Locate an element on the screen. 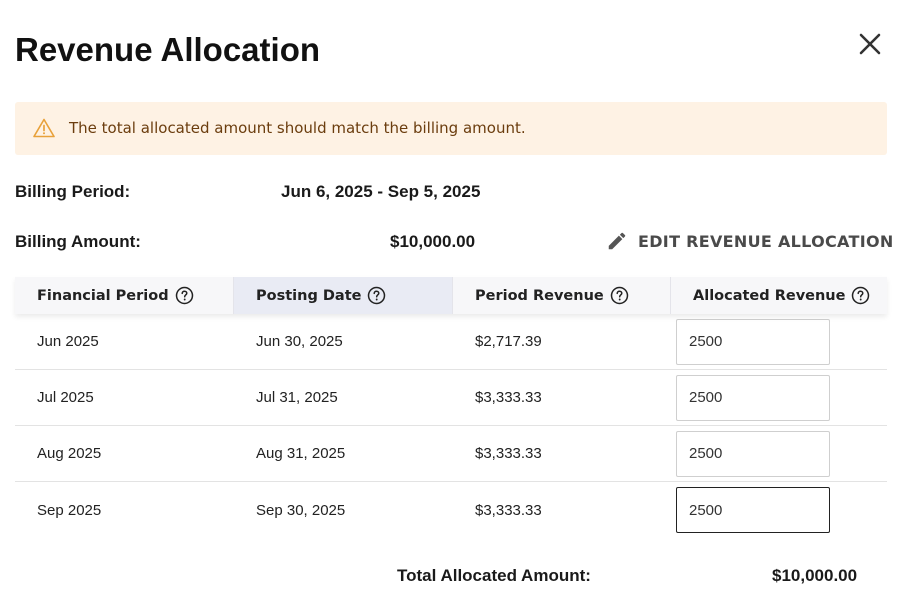  financial-period-cell: Jul 2025 is located at coordinates (65, 397).